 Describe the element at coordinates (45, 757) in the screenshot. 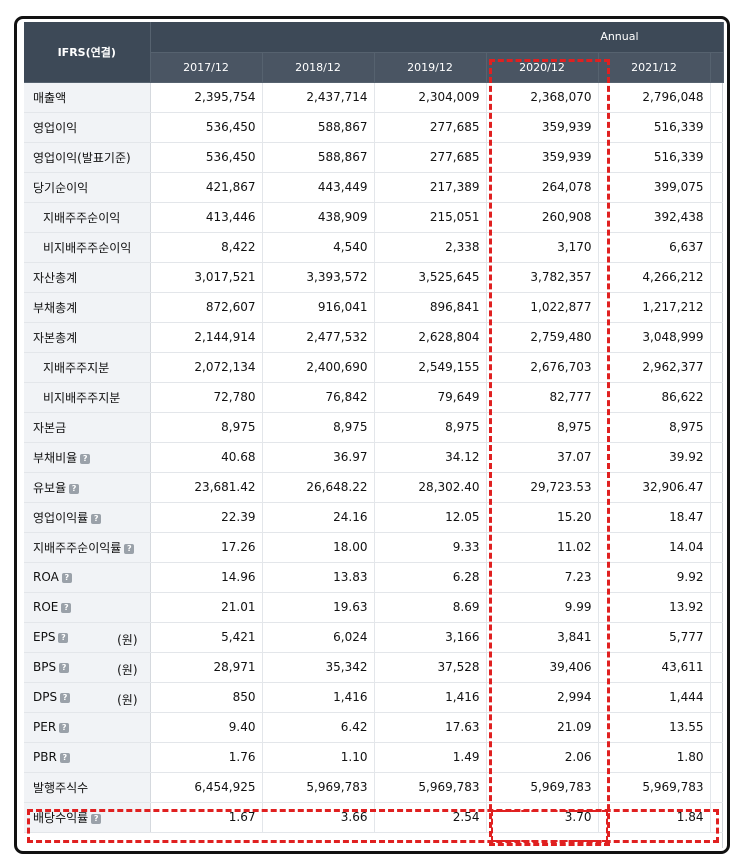

I see `row-label: PBR` at that location.